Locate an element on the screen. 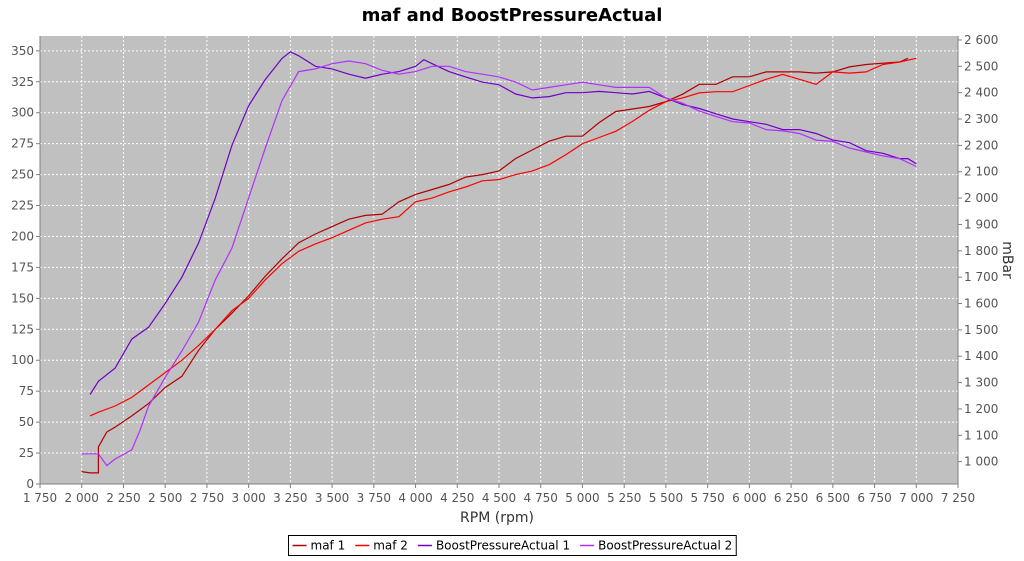  y-right-tick-label: 1 400 is located at coordinates (981, 356).